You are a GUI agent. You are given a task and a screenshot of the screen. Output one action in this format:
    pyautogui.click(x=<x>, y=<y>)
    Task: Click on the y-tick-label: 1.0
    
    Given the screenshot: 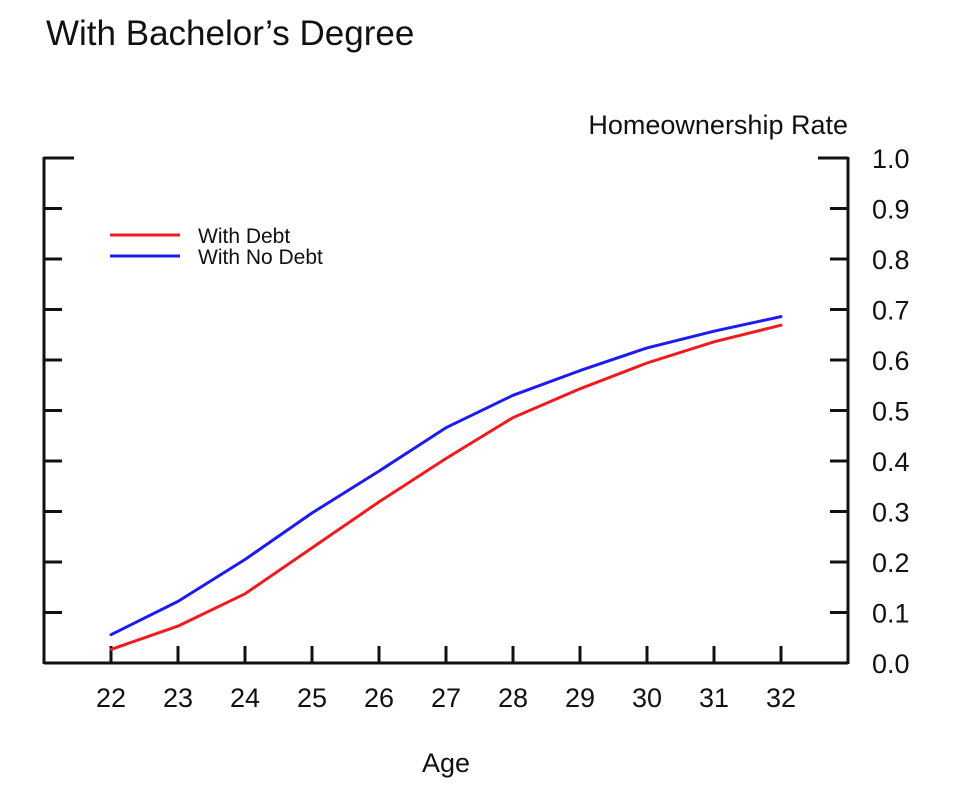 What is the action you would take?
    pyautogui.click(x=891, y=159)
    